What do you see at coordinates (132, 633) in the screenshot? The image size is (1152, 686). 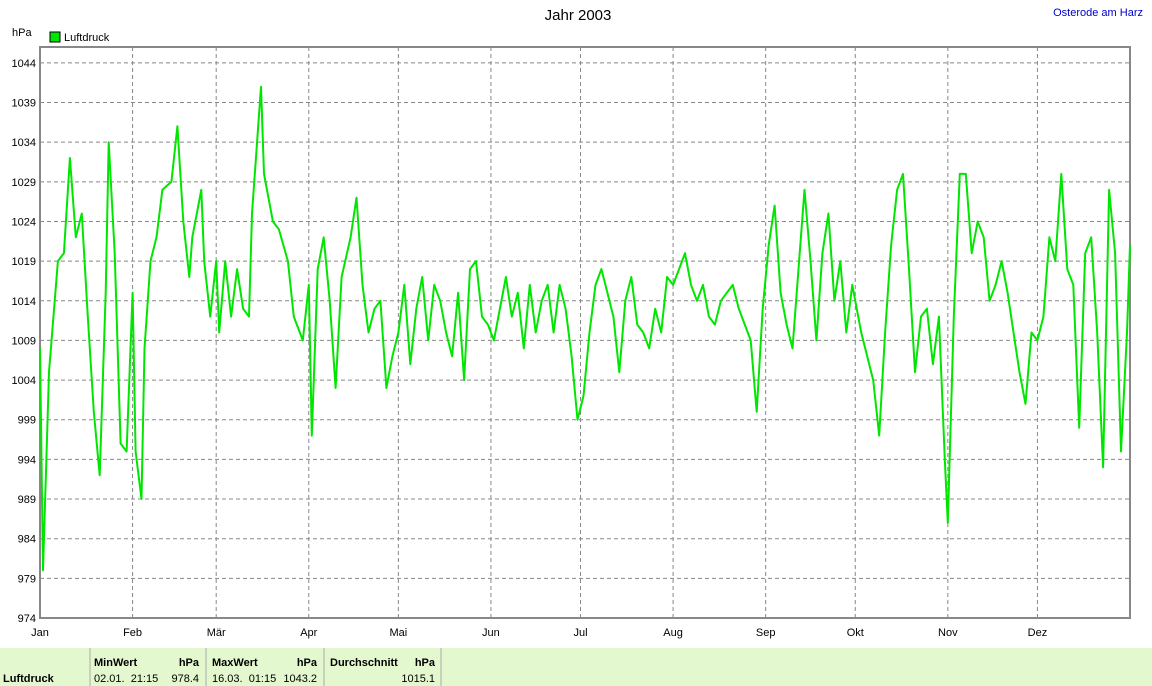 I see `x-tick-label: Feb` at bounding box center [132, 633].